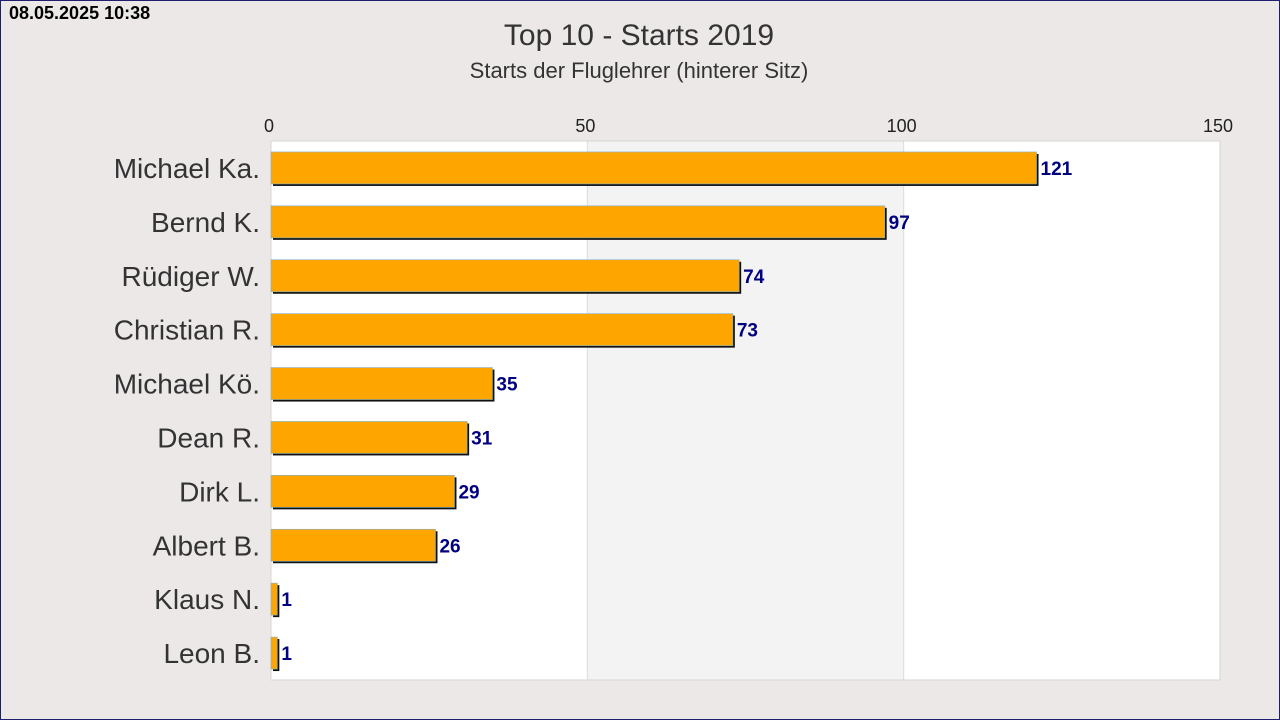 The image size is (1280, 720). Describe the element at coordinates (187, 168) in the screenshot. I see `category-label: Michael Ka.` at that location.